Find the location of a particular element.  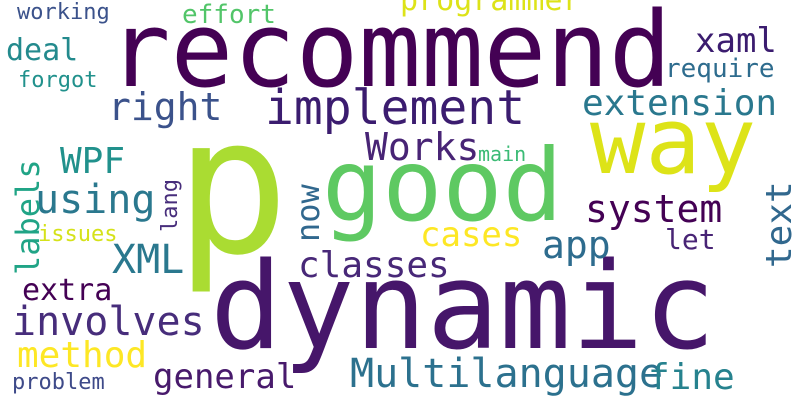

word-right: right is located at coordinates (165, 107).